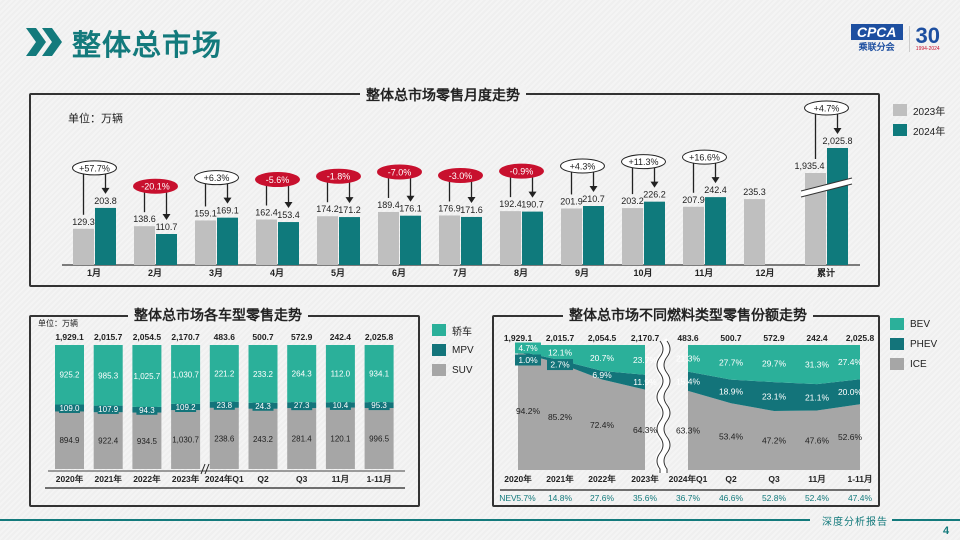 The image size is (960, 540). What do you see at coordinates (302, 405) in the screenshot?
I see `segment-value-label: 27.3` at bounding box center [302, 405].